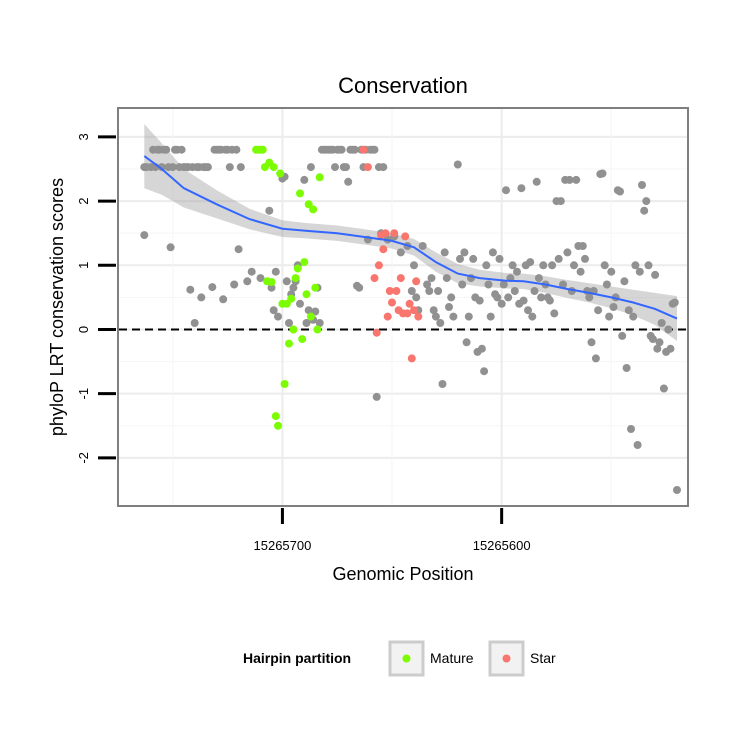  What do you see at coordinates (406, 658) in the screenshot?
I see `legend-key-mature` at bounding box center [406, 658].